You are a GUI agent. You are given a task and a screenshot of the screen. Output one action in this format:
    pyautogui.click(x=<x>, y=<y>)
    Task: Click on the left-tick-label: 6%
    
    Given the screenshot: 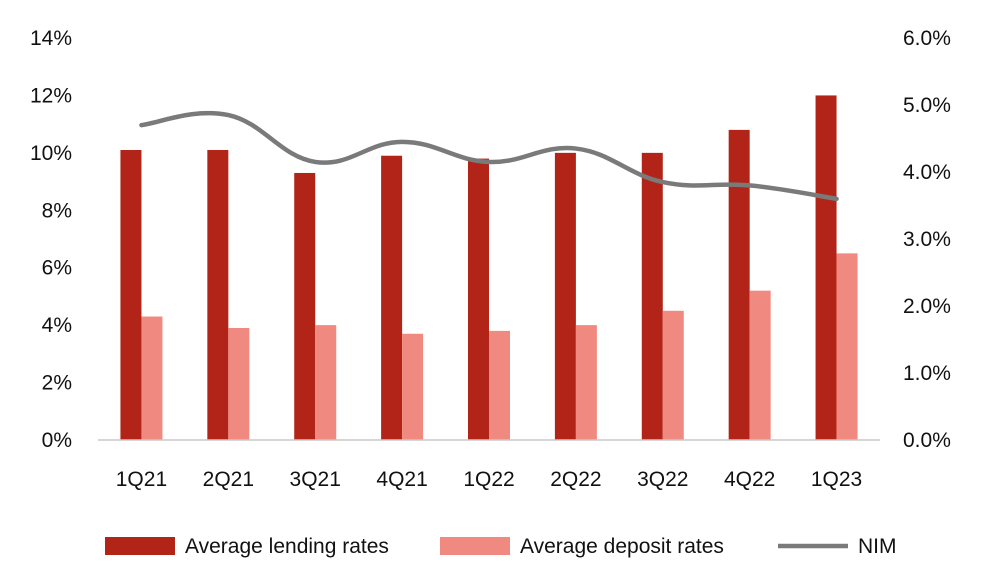 What is the action you would take?
    pyautogui.click(x=57, y=268)
    